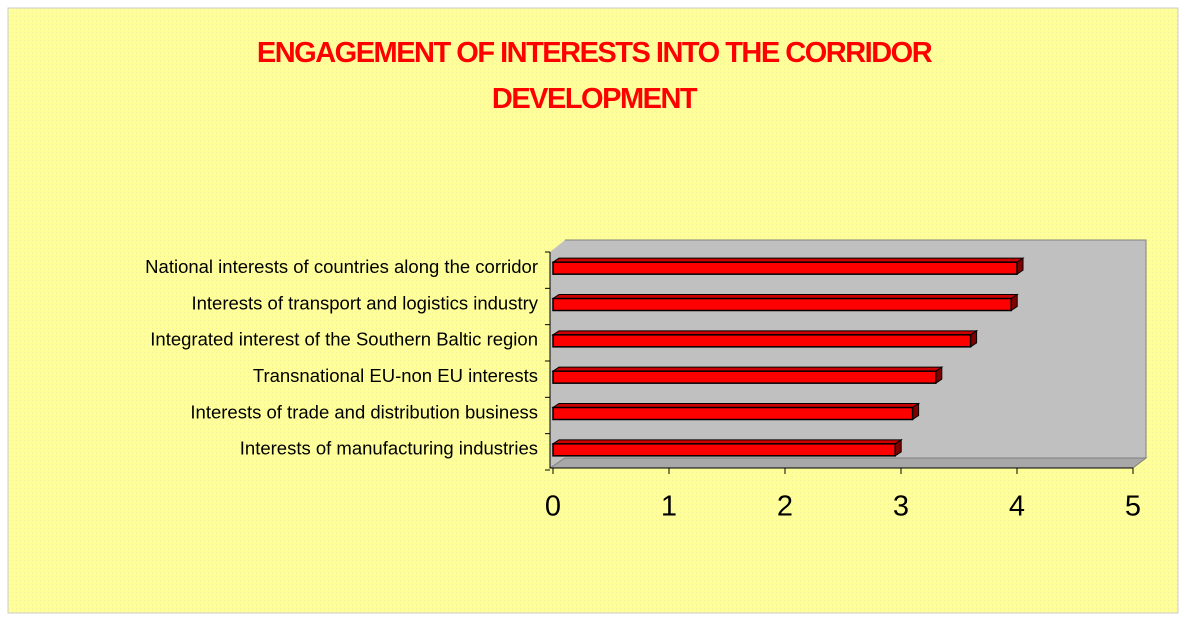  I want to click on x-tick-label: 0, so click(553, 507).